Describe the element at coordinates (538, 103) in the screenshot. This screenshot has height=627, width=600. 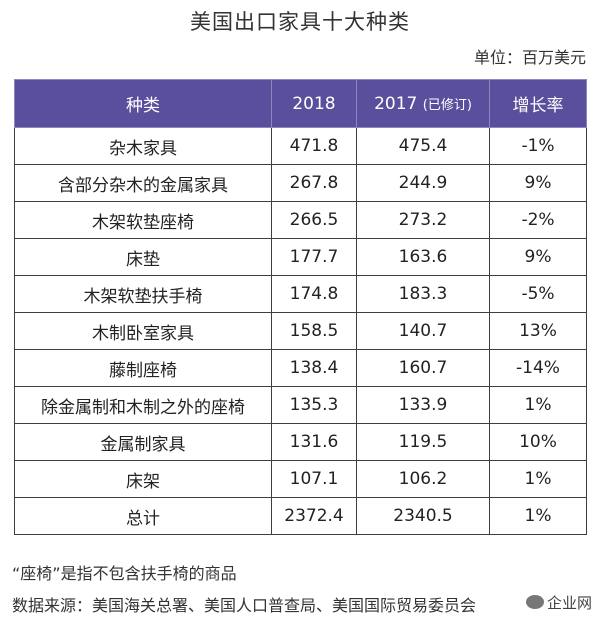
I see `header-growth: 增长率` at that location.